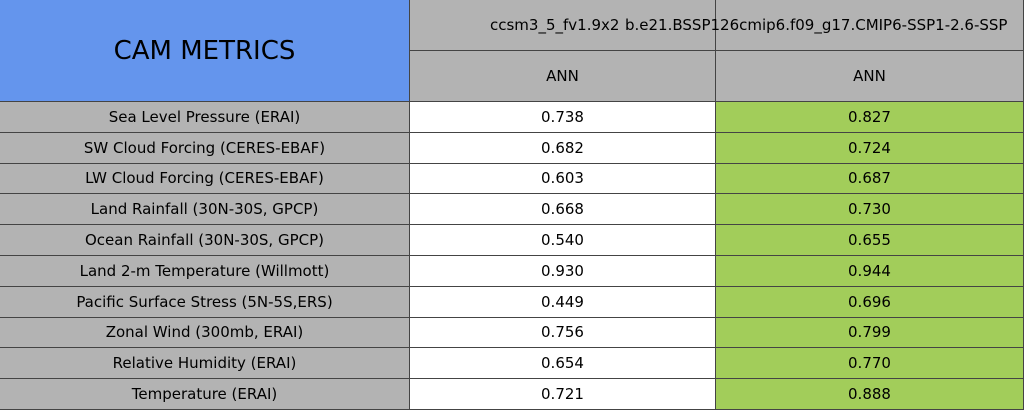 This screenshot has height=410, width=1024. What do you see at coordinates (870, 333) in the screenshot?
I see `metric-value: 0.799` at bounding box center [870, 333].